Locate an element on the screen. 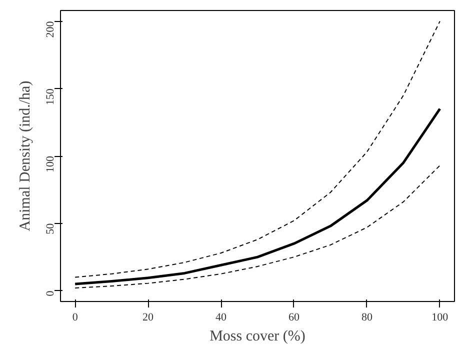  y-axis-title: Animal Density (ind./ha) is located at coordinates (26, 156).